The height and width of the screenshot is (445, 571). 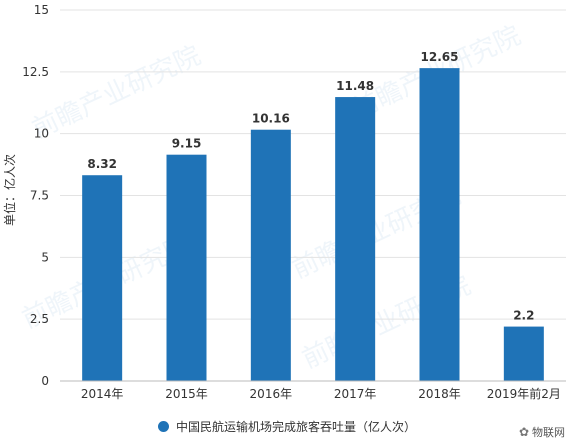 I want to click on y-tick-label: 5, so click(x=45, y=257).